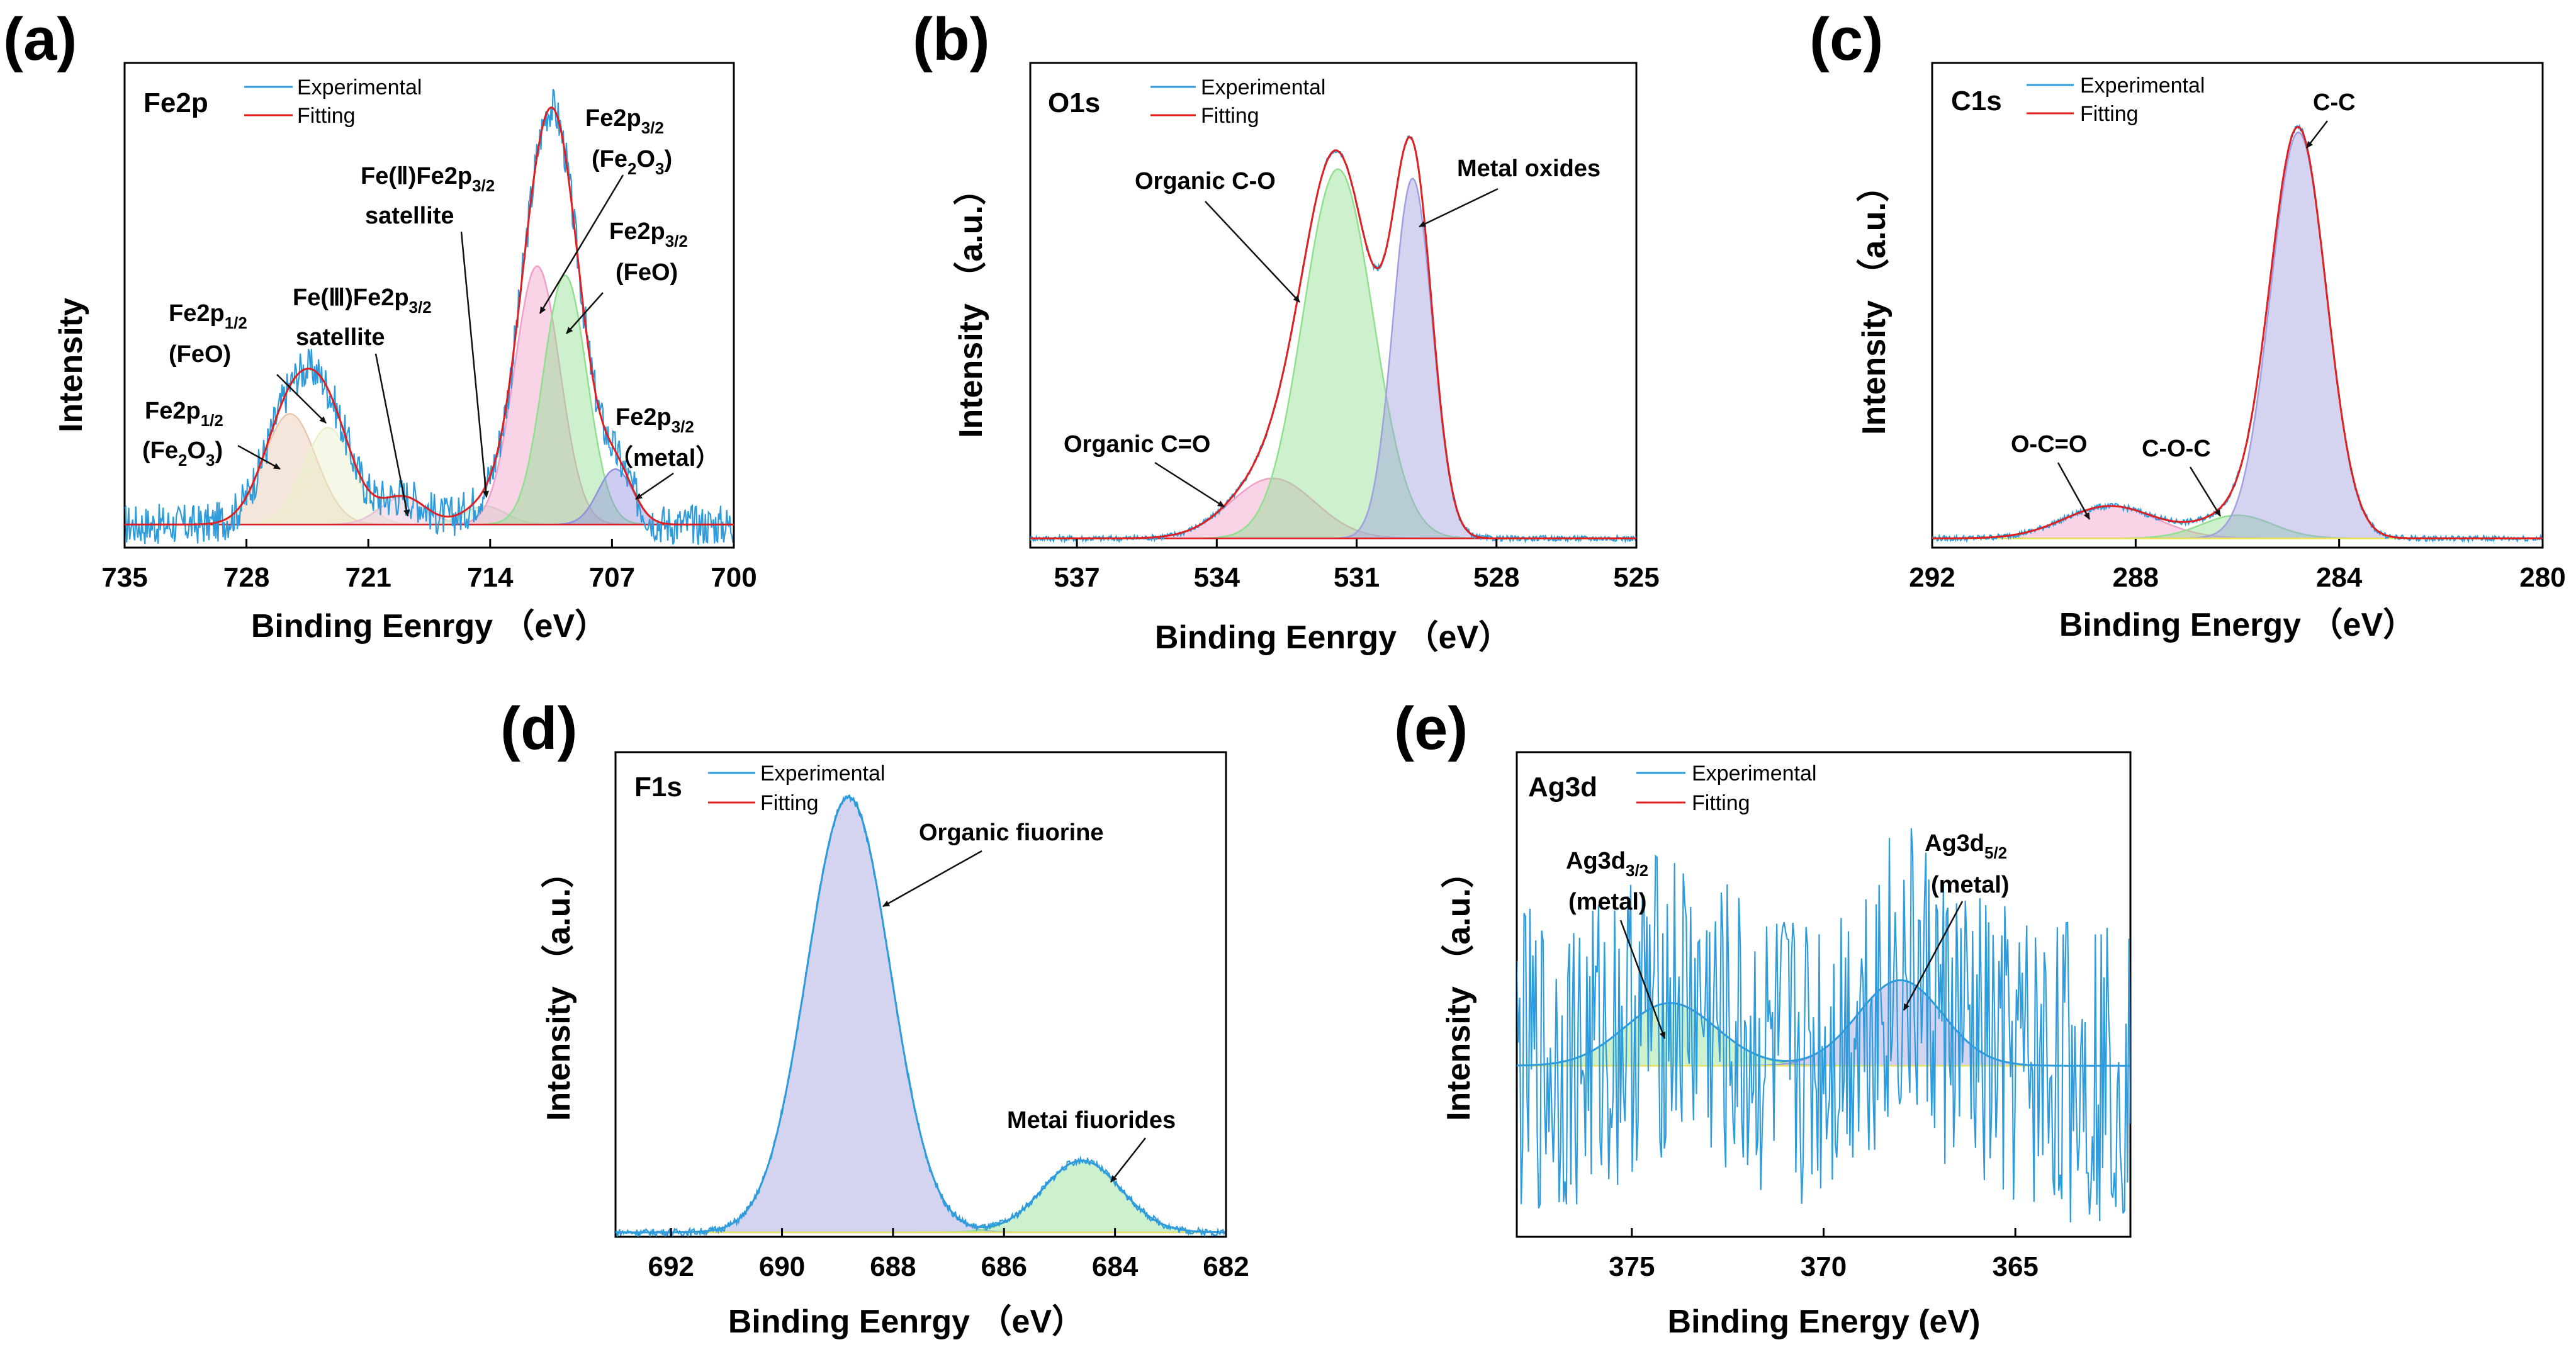 The height and width of the screenshot is (1352, 2576). What do you see at coordinates (658, 787) in the screenshot?
I see `panel-d-spectrum-title: F1s` at bounding box center [658, 787].